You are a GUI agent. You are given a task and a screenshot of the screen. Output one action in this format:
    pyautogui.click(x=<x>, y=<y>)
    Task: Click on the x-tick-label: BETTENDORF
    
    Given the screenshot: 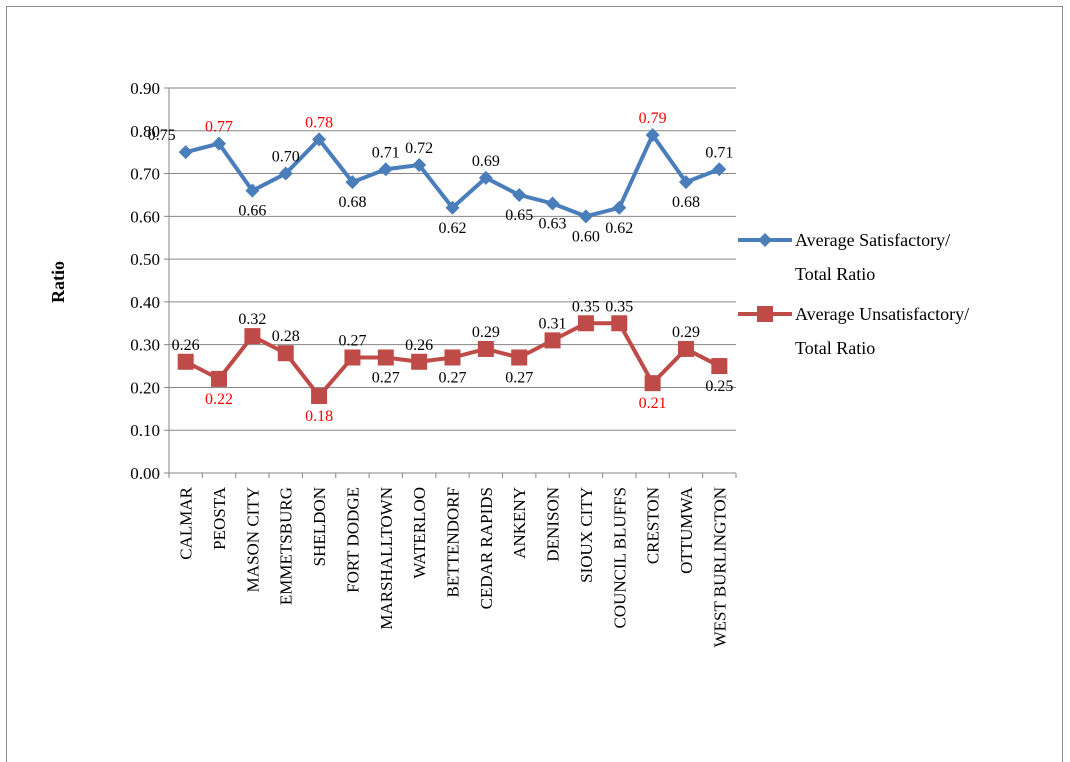 What is the action you would take?
    pyautogui.click(x=453, y=542)
    